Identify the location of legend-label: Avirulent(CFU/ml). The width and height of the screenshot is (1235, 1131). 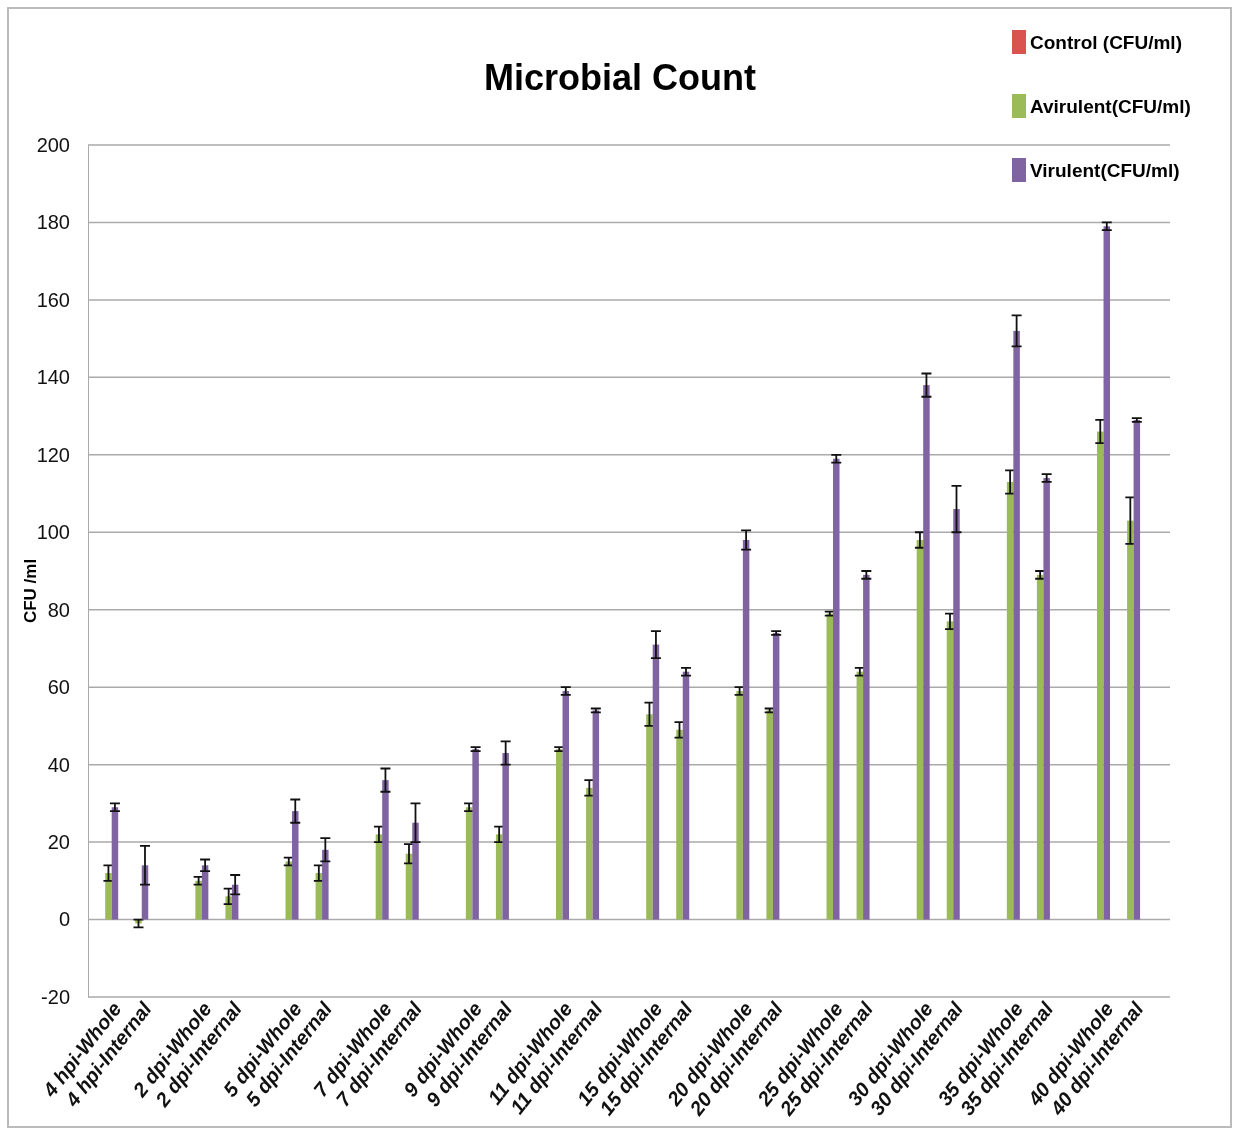
(1110, 106).